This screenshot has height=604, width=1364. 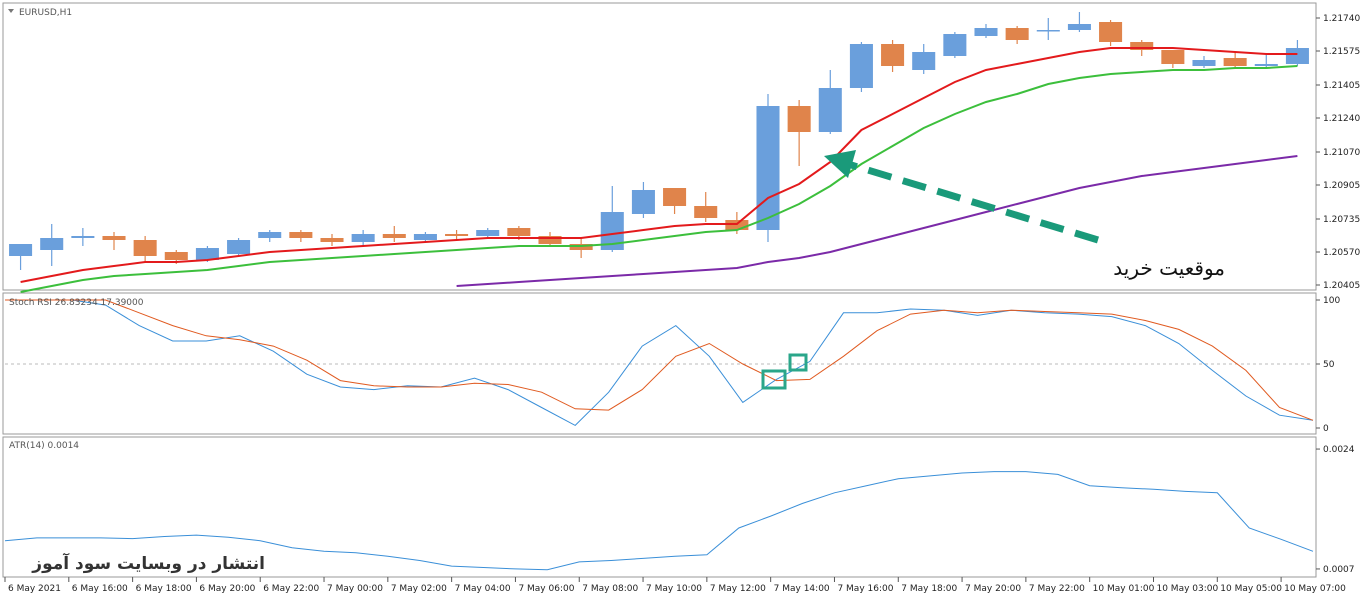 What do you see at coordinates (1341, 86) in the screenshot?
I see `price-tick-label: 1.21405` at bounding box center [1341, 86].